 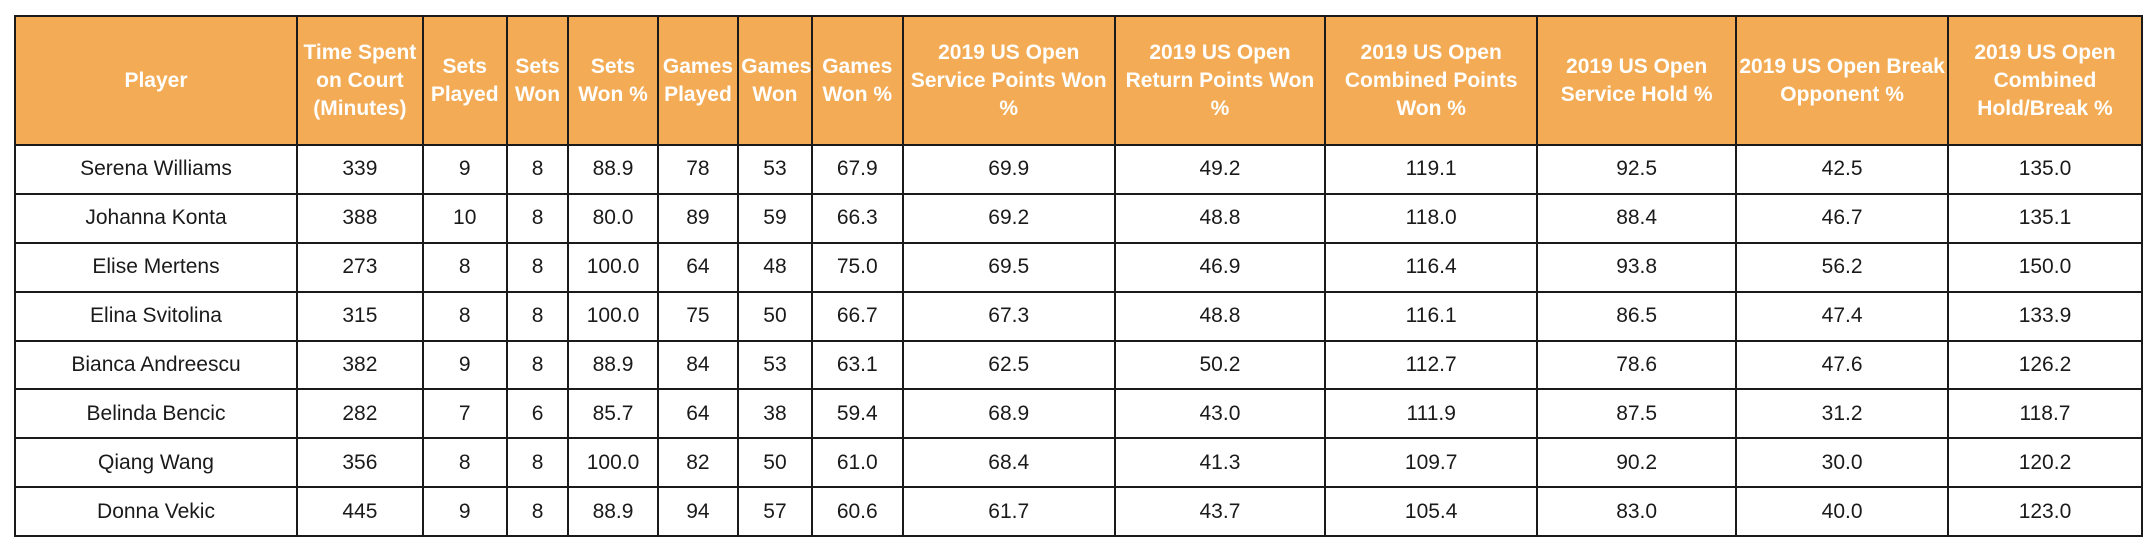 I want to click on table-cell: 133.9, so click(x=2045, y=316).